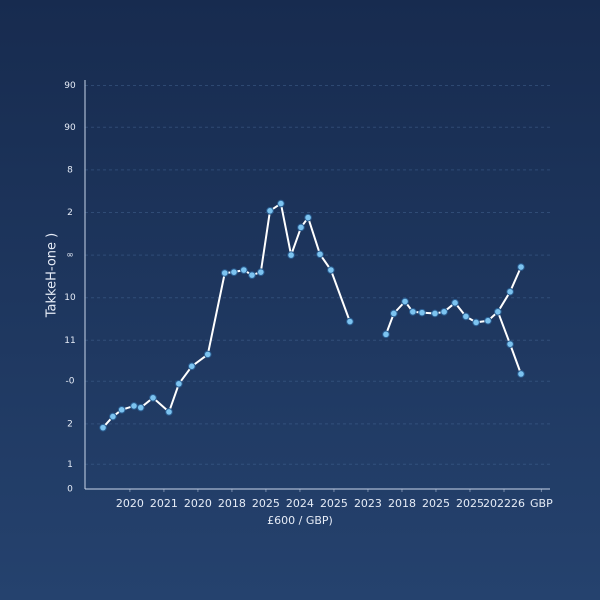  Describe the element at coordinates (70, 382) in the screenshot. I see `y-tick-label: -0` at that location.